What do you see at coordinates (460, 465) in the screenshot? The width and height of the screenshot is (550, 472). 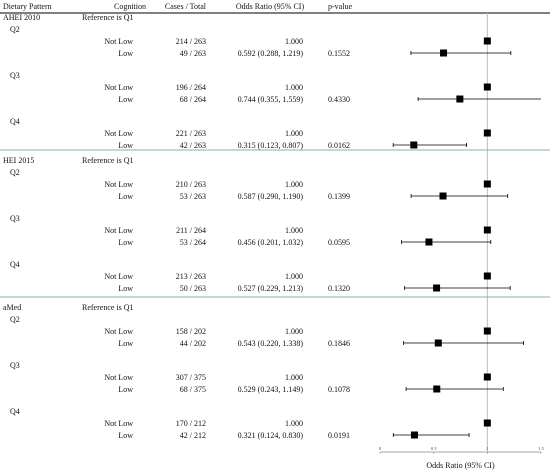 I see `x-axis-label: Odds Ratio (95% CI)` at bounding box center [460, 465].